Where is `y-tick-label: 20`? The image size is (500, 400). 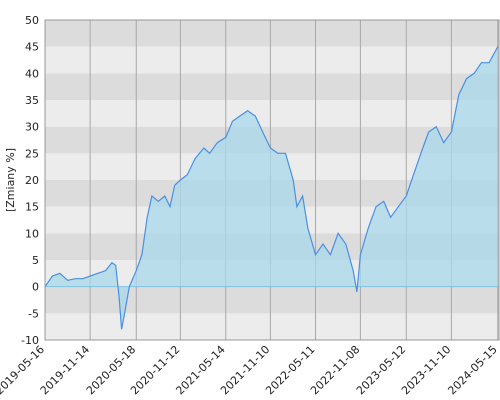 y-tick-label: 20 is located at coordinates (32, 180).